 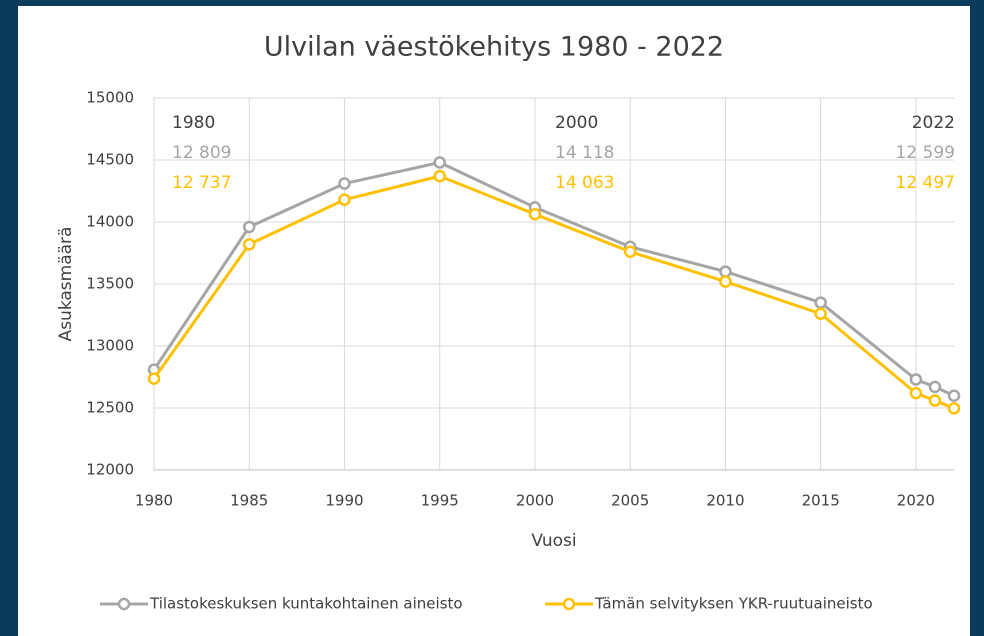 What do you see at coordinates (933, 123) in the screenshot?
I see `annotation-year: 2022` at bounding box center [933, 123].